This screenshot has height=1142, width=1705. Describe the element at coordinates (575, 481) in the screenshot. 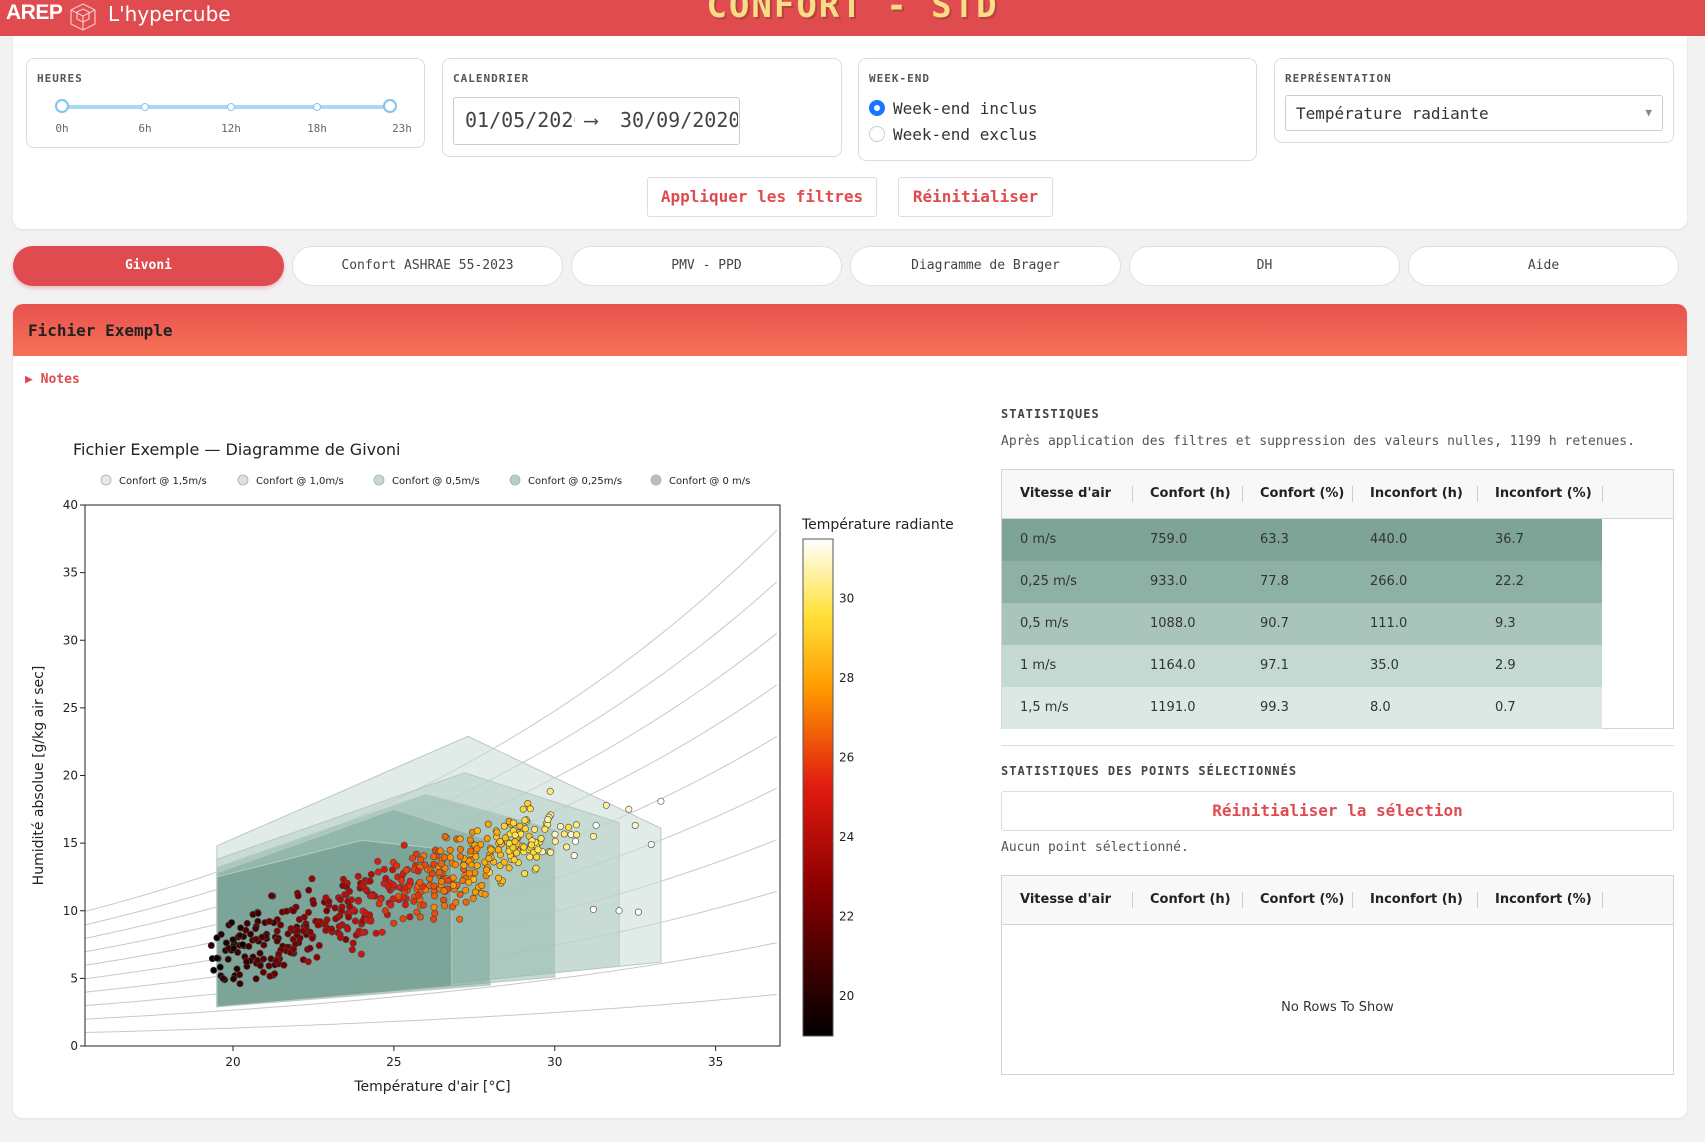

I see `legend-label: Confort @ 0,25m/s` at that location.